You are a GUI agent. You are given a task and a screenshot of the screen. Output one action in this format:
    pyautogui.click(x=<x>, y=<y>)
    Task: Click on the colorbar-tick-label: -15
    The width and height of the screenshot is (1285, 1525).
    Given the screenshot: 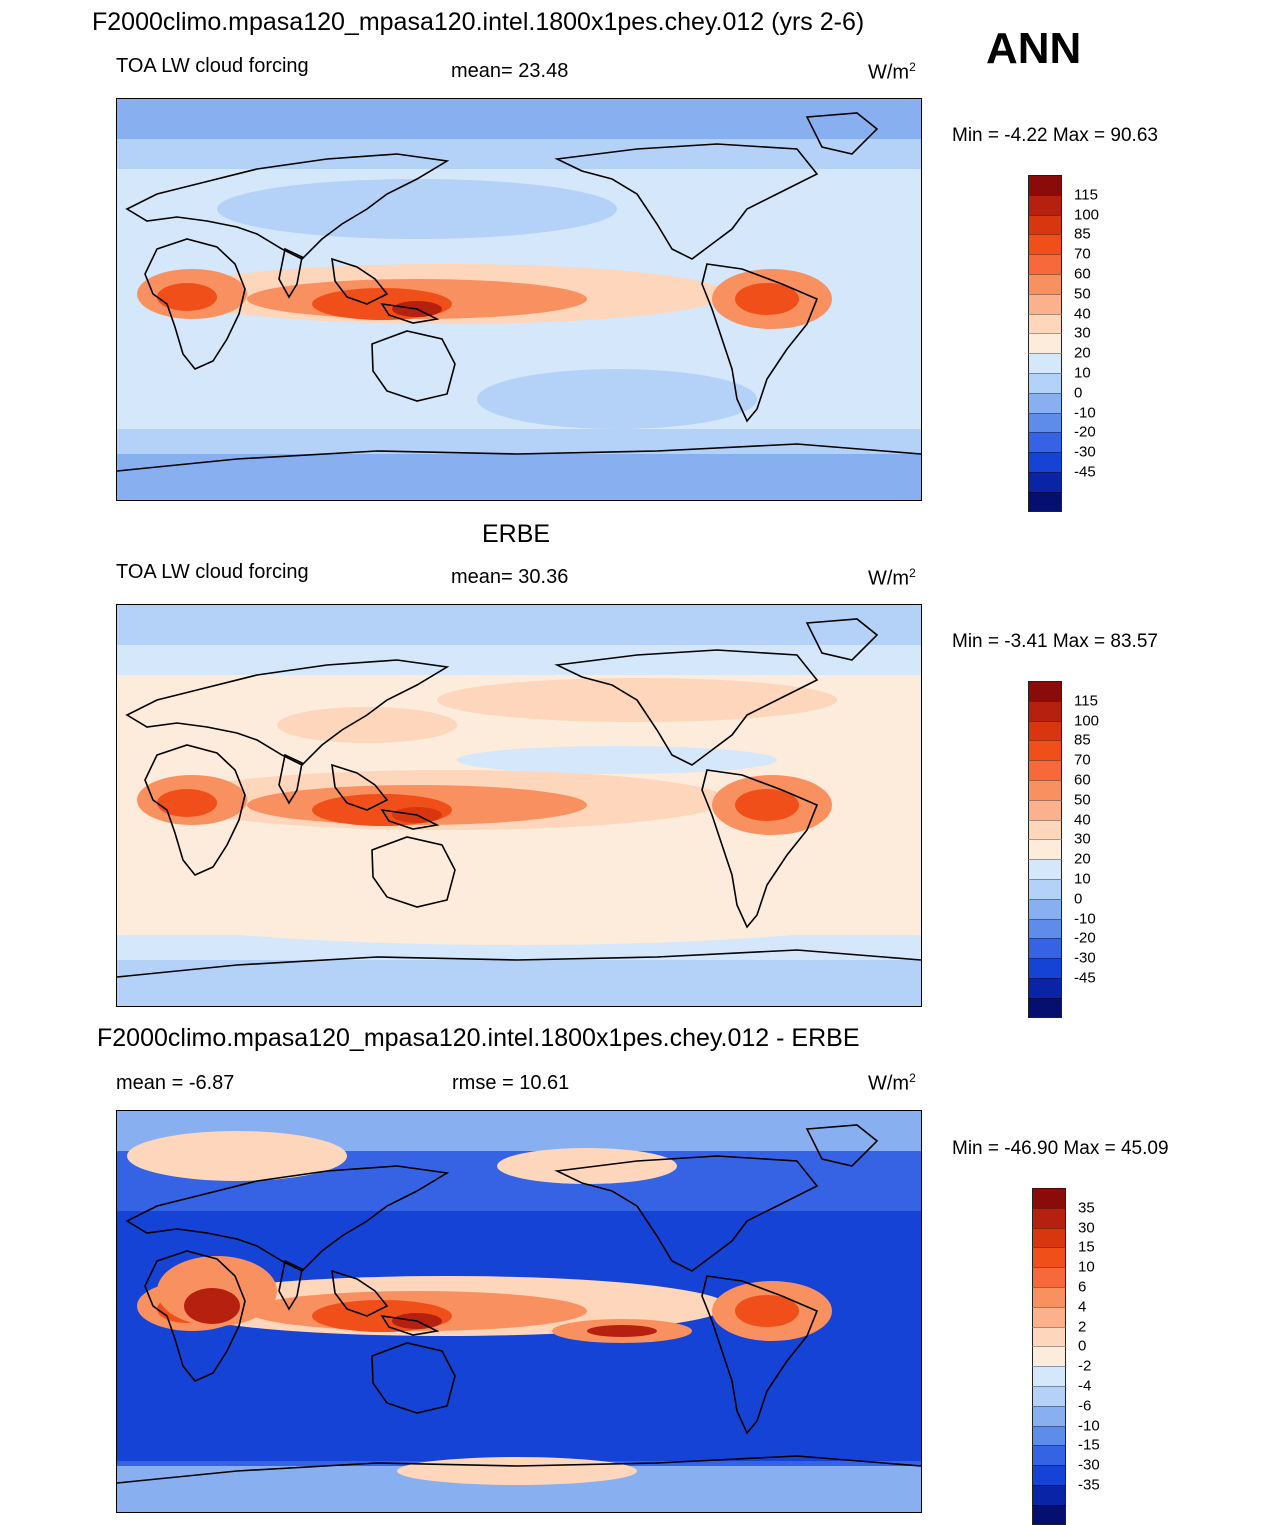 What is the action you would take?
    pyautogui.click(x=1089, y=1445)
    